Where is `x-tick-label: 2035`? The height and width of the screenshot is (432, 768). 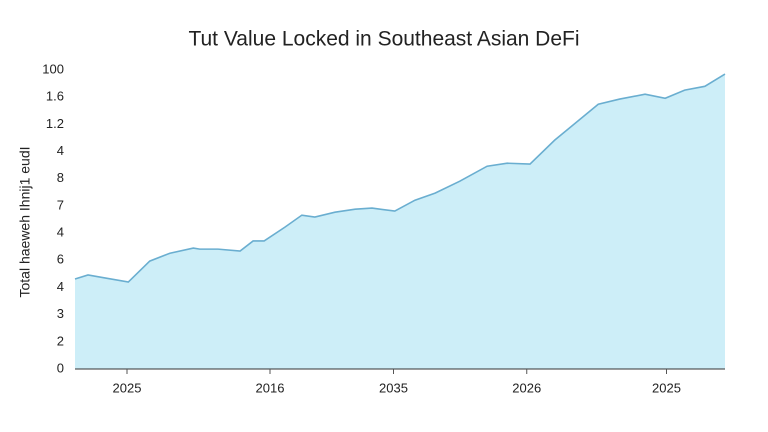 x-tick-label: 2035 is located at coordinates (393, 387).